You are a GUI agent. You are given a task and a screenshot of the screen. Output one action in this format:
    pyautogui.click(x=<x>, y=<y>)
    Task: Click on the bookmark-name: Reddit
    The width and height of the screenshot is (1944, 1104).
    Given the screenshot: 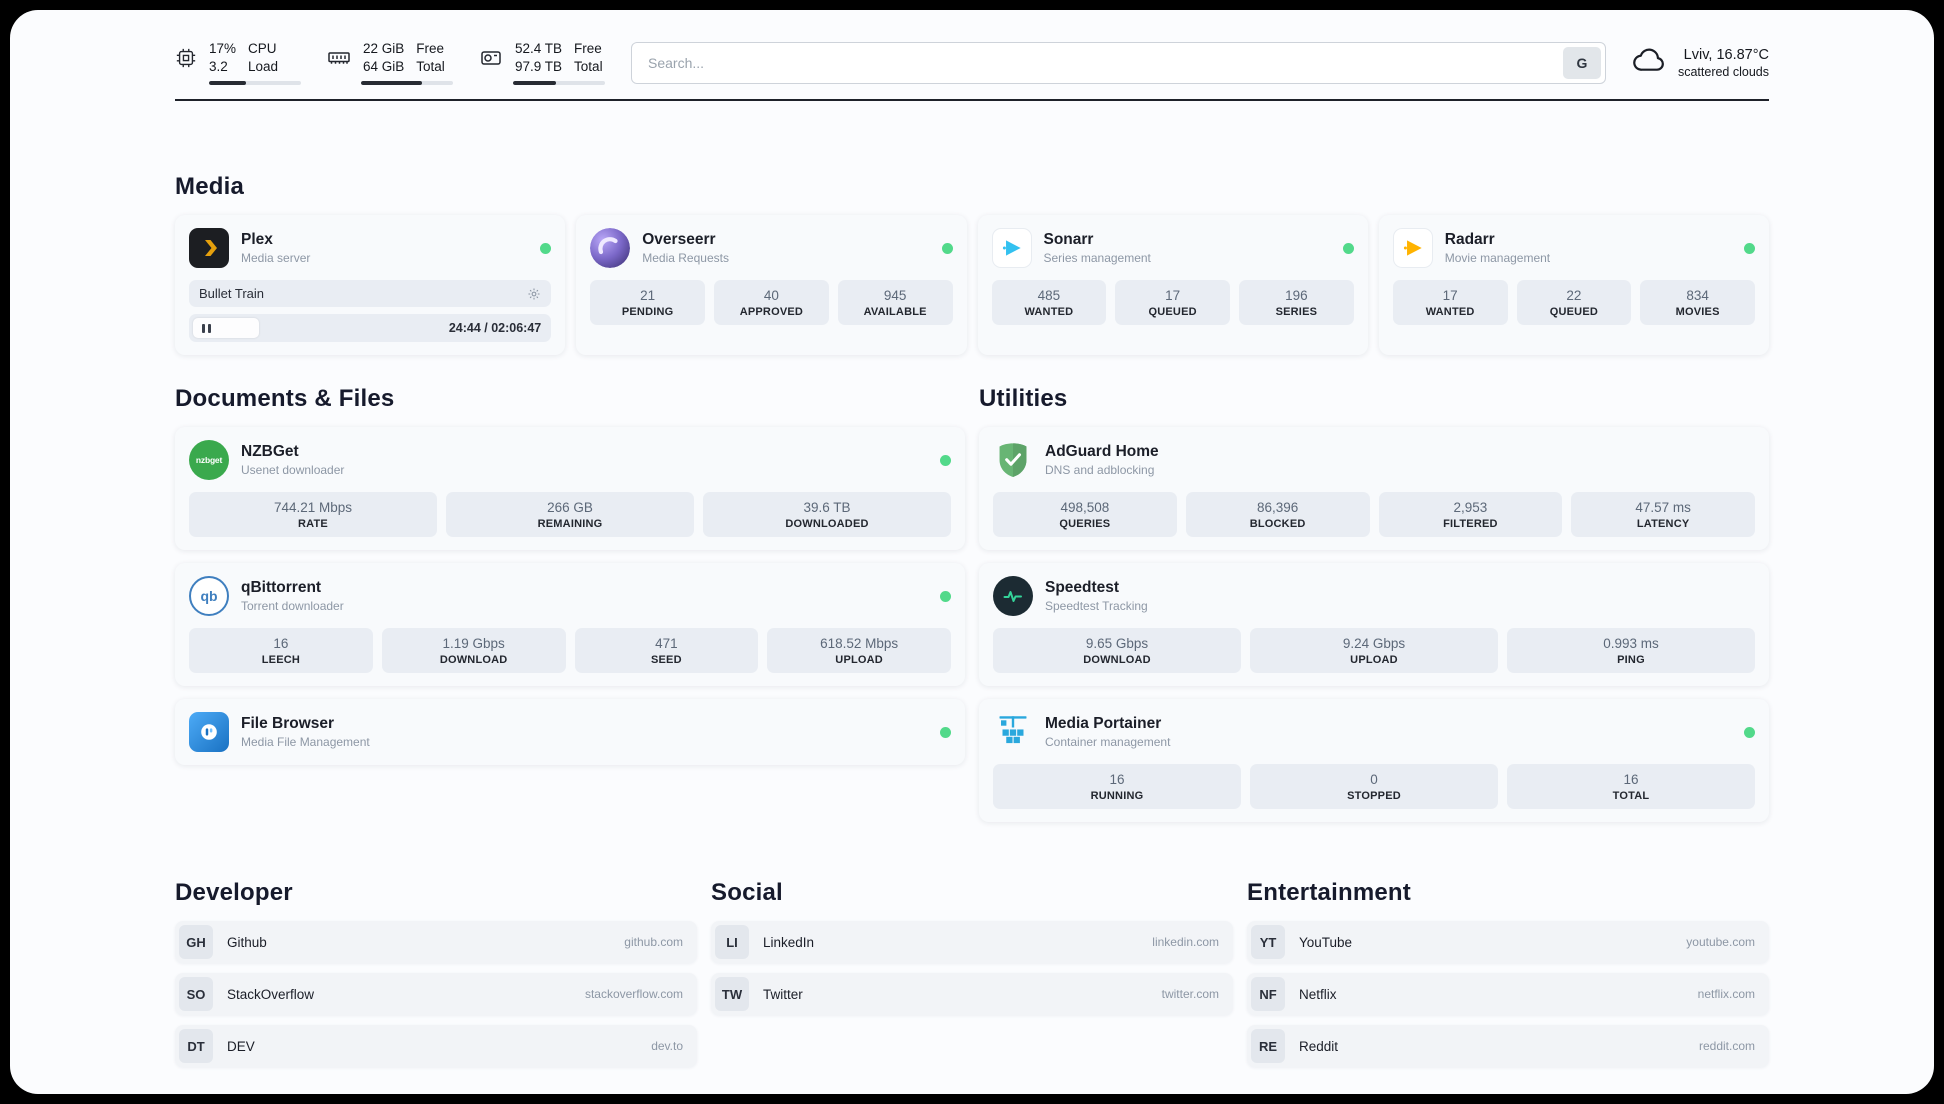 What is the action you would take?
    pyautogui.click(x=1319, y=1046)
    